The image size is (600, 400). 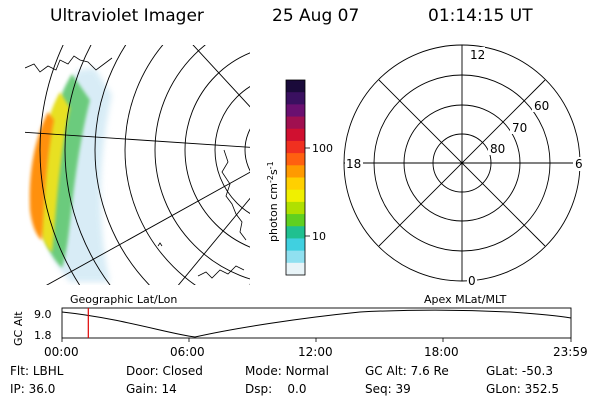 What do you see at coordinates (316, 323) in the screenshot?
I see `altitude-curve` at bounding box center [316, 323].